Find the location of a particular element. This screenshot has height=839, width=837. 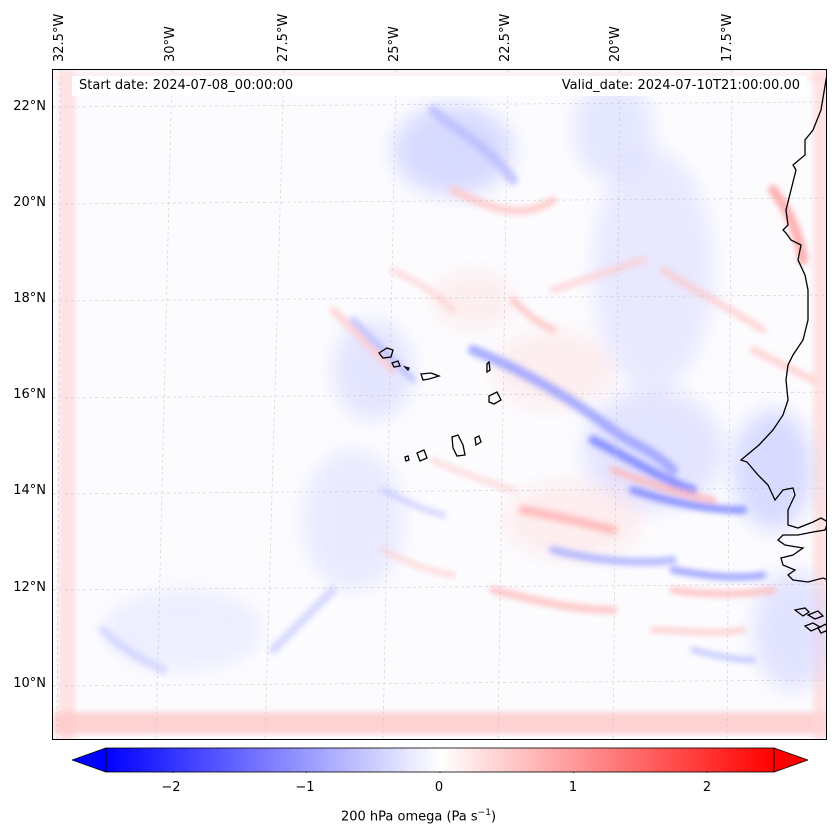

island-fogo is located at coordinates (422, 455).